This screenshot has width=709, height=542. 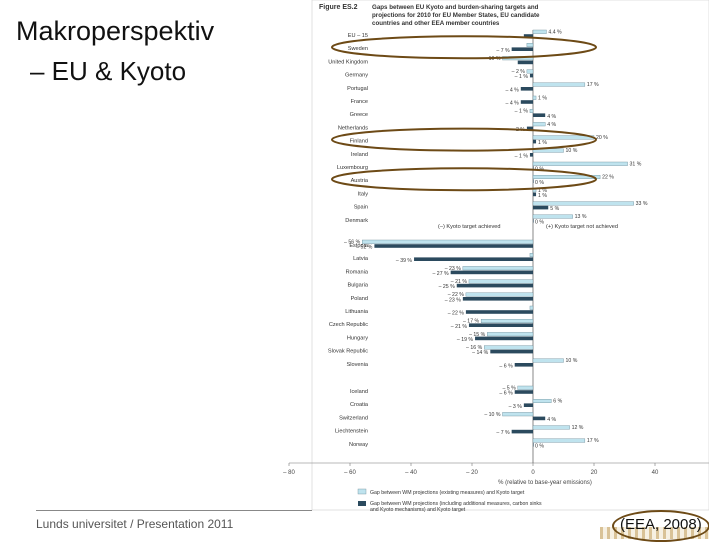 What do you see at coordinates (418, 510) in the screenshot?
I see `legend-label-wam-cont: and Kyoto mechanisms) and Kyoto target` at bounding box center [418, 510].